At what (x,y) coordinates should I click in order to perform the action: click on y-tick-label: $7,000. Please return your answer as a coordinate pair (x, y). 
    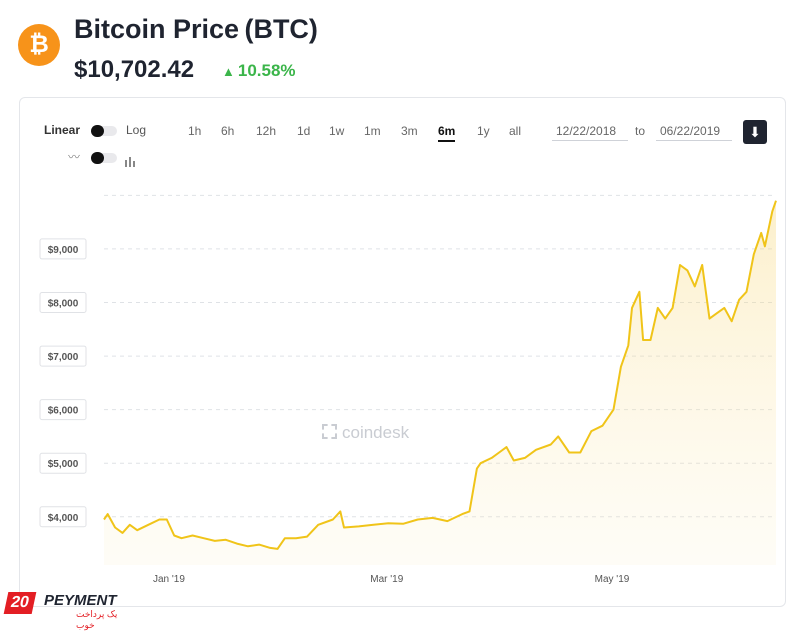
    Looking at the image, I should click on (63, 357).